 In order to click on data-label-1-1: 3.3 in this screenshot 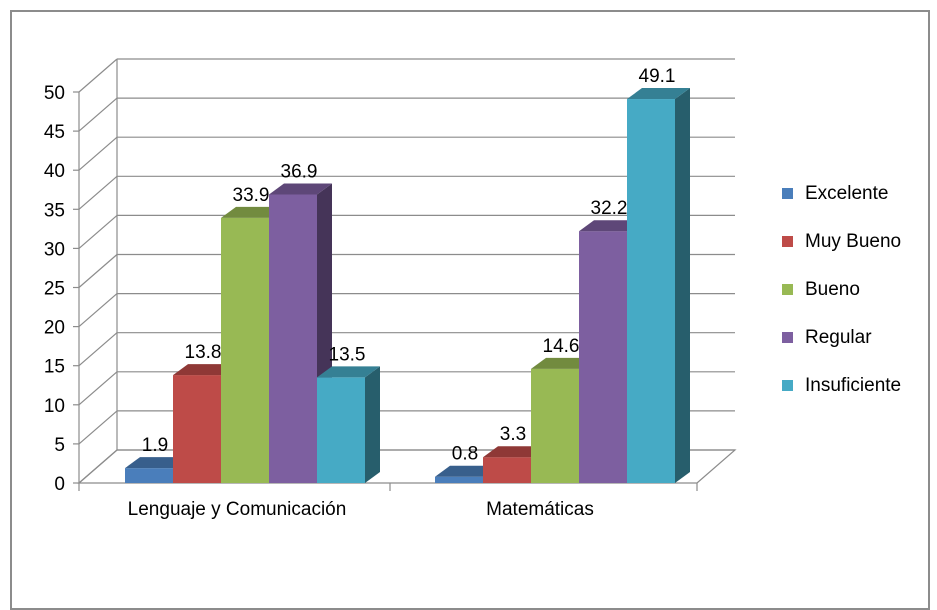, I will do `click(513, 434)`.